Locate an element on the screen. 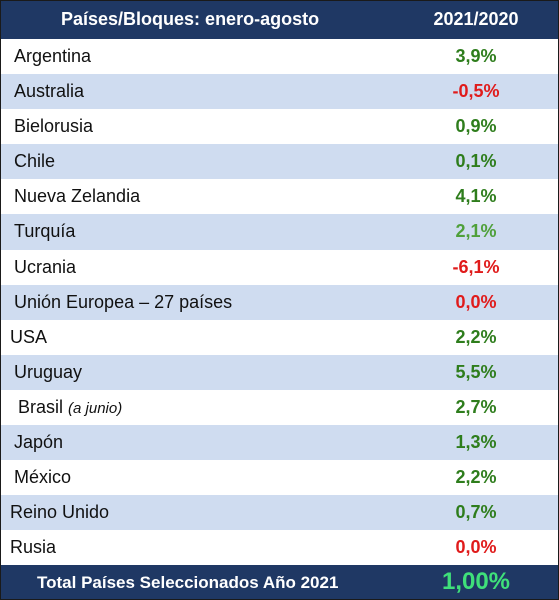 Image resolution: width=559 pixels, height=600 pixels. table-row-turquia: Turquía 2,1% is located at coordinates (279, 232).